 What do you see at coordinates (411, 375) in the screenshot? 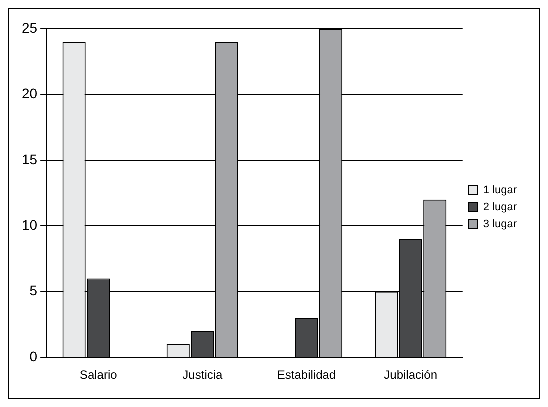
I see `x-tick-label: Jubilación` at bounding box center [411, 375].